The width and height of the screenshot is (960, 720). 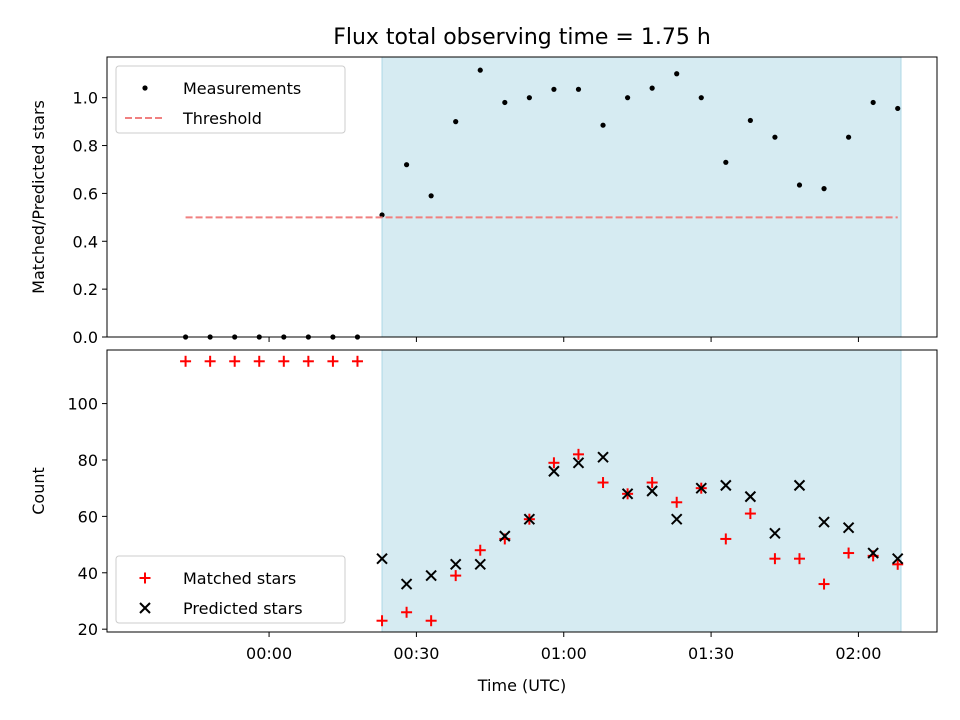 I want to click on y-axis-label: Matched/Predicted stars, so click(x=38, y=197).